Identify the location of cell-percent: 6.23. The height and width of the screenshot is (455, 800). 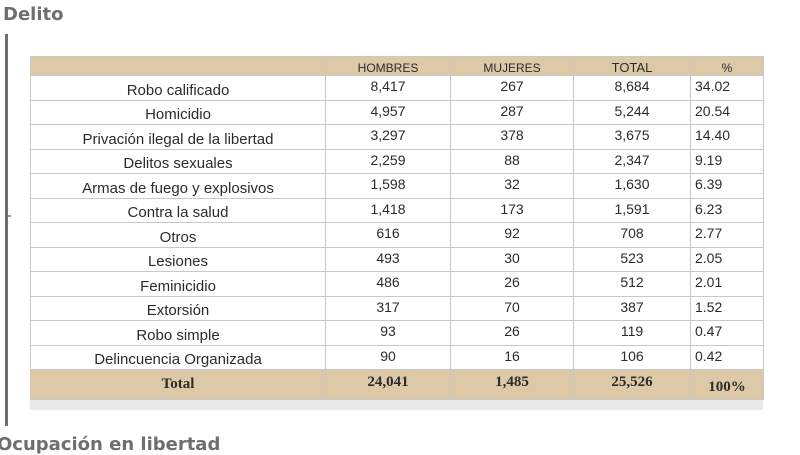
(727, 210).